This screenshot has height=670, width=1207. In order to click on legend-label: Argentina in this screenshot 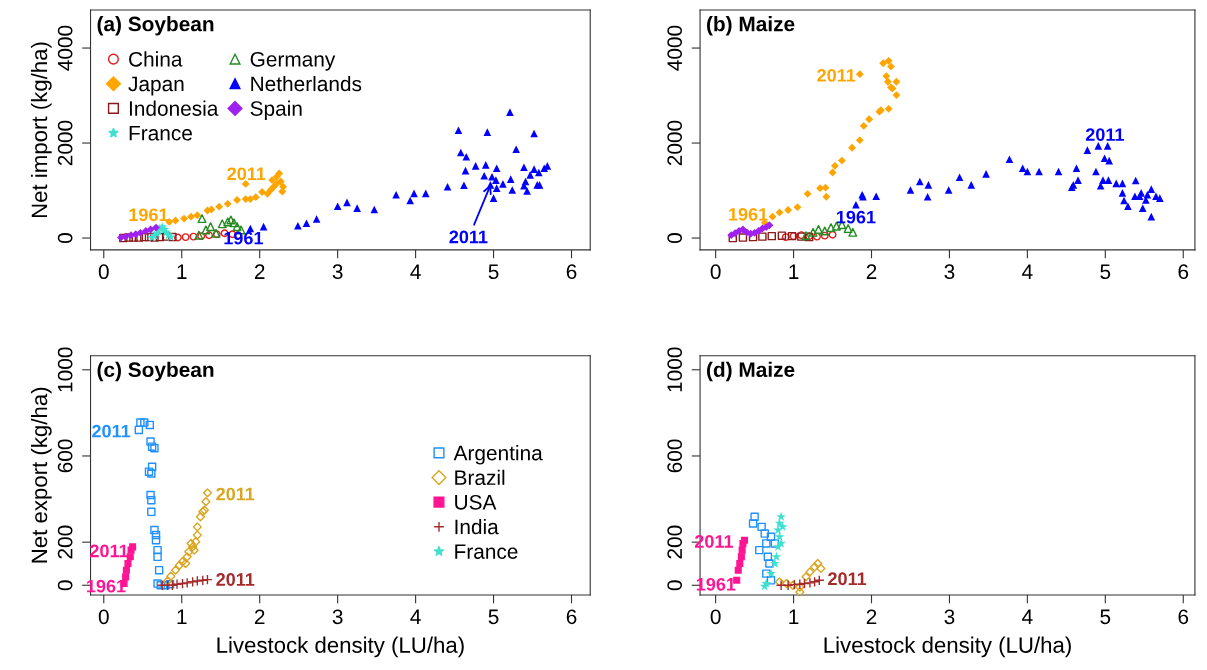, I will do `click(498, 455)`.